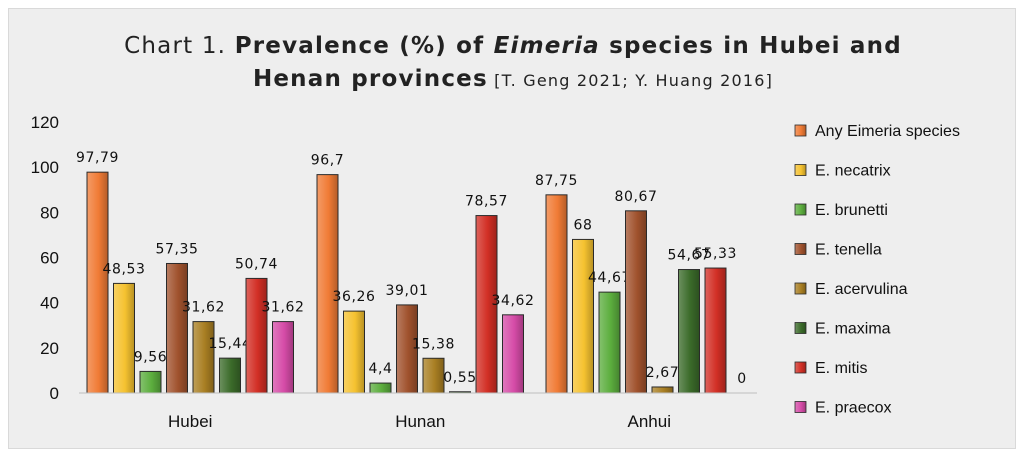 The image size is (1024, 459). I want to click on y-axis: 0 20 40 60 80 100 120, so click(45, 258).